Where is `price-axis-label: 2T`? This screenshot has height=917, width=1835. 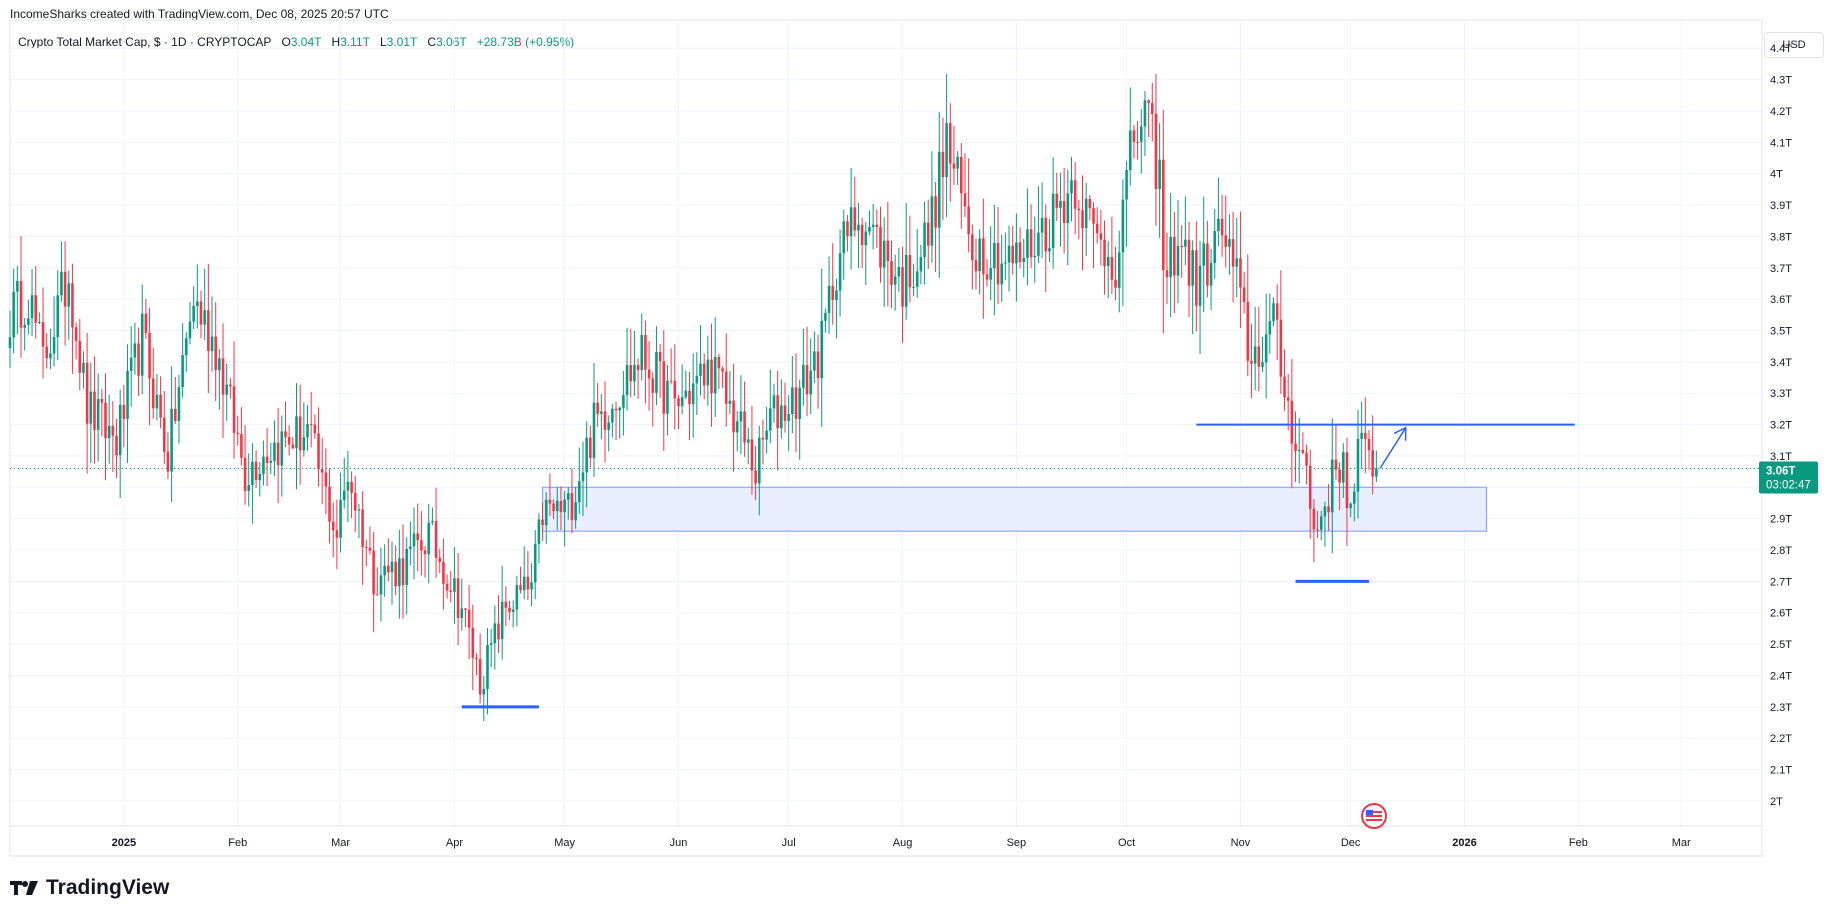
price-axis-label: 2T is located at coordinates (1776, 802).